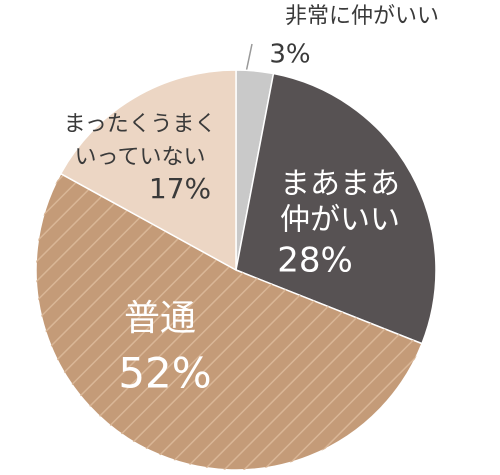 The width and height of the screenshot is (500, 475). I want to click on slice-label: 普通, so click(160, 318).